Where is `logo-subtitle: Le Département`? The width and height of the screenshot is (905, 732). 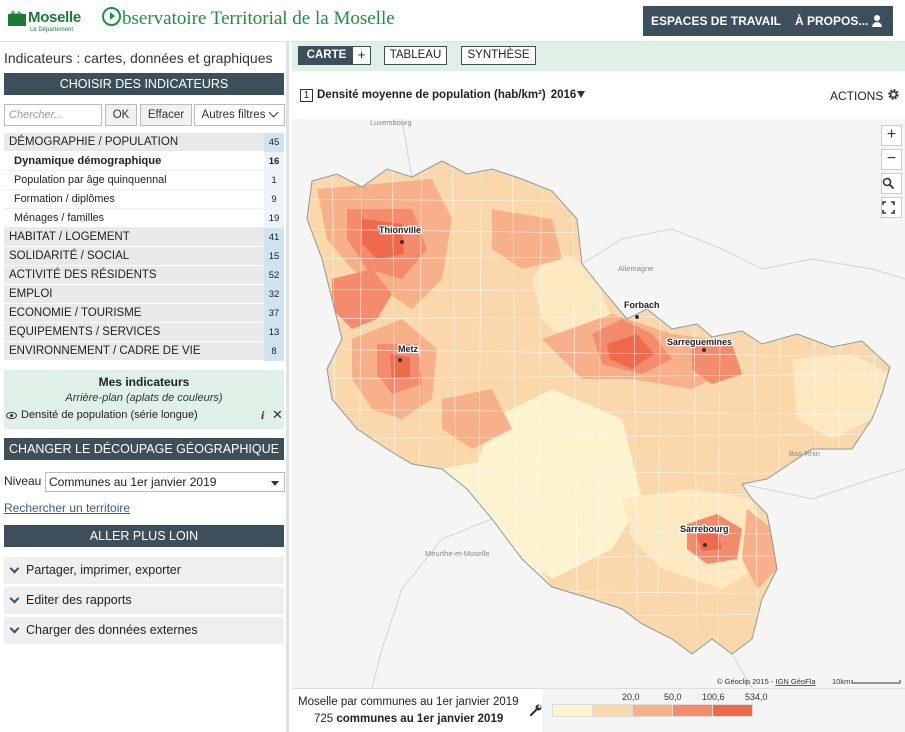 logo-subtitle: Le Département is located at coordinates (52, 30).